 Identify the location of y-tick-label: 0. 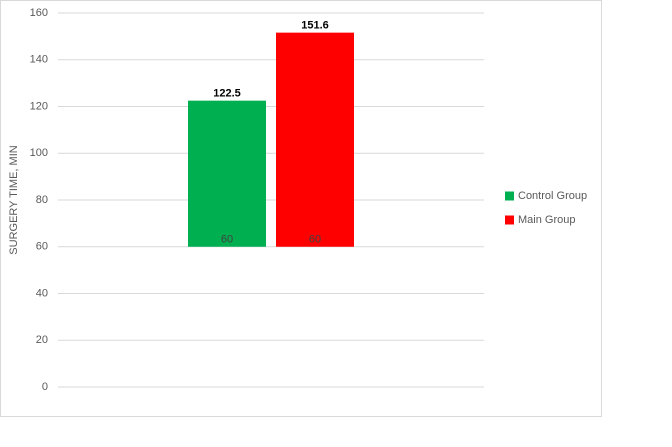
(45, 387).